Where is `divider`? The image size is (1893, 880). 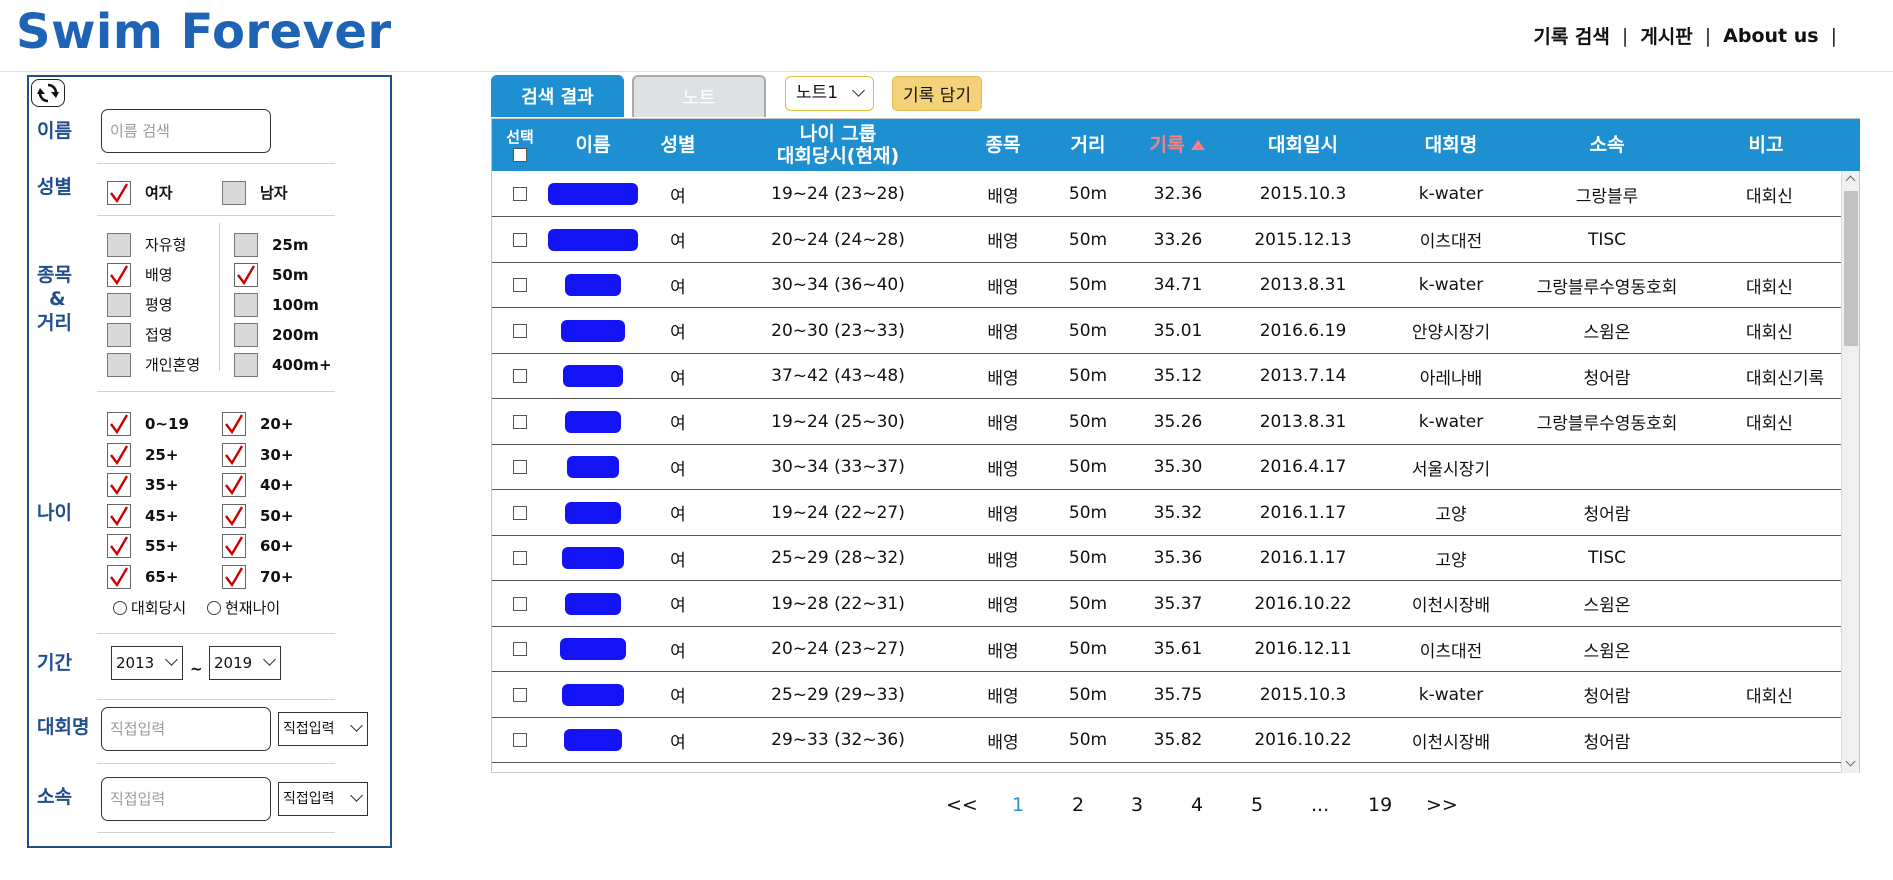
divider is located at coordinates (216, 215).